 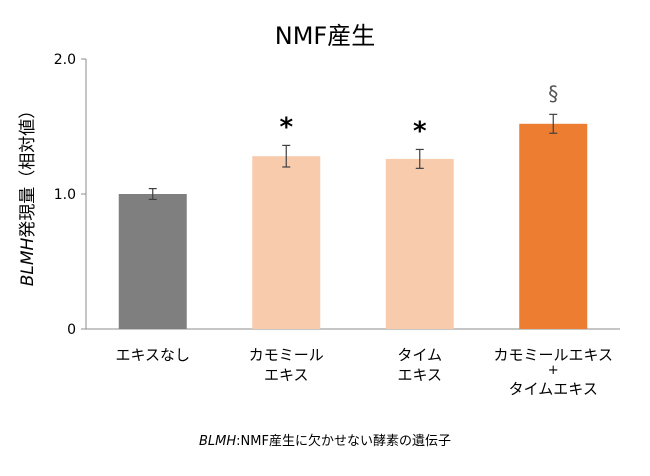 What do you see at coordinates (65, 195) in the screenshot?
I see `y-tick-label: 1.0` at bounding box center [65, 195].